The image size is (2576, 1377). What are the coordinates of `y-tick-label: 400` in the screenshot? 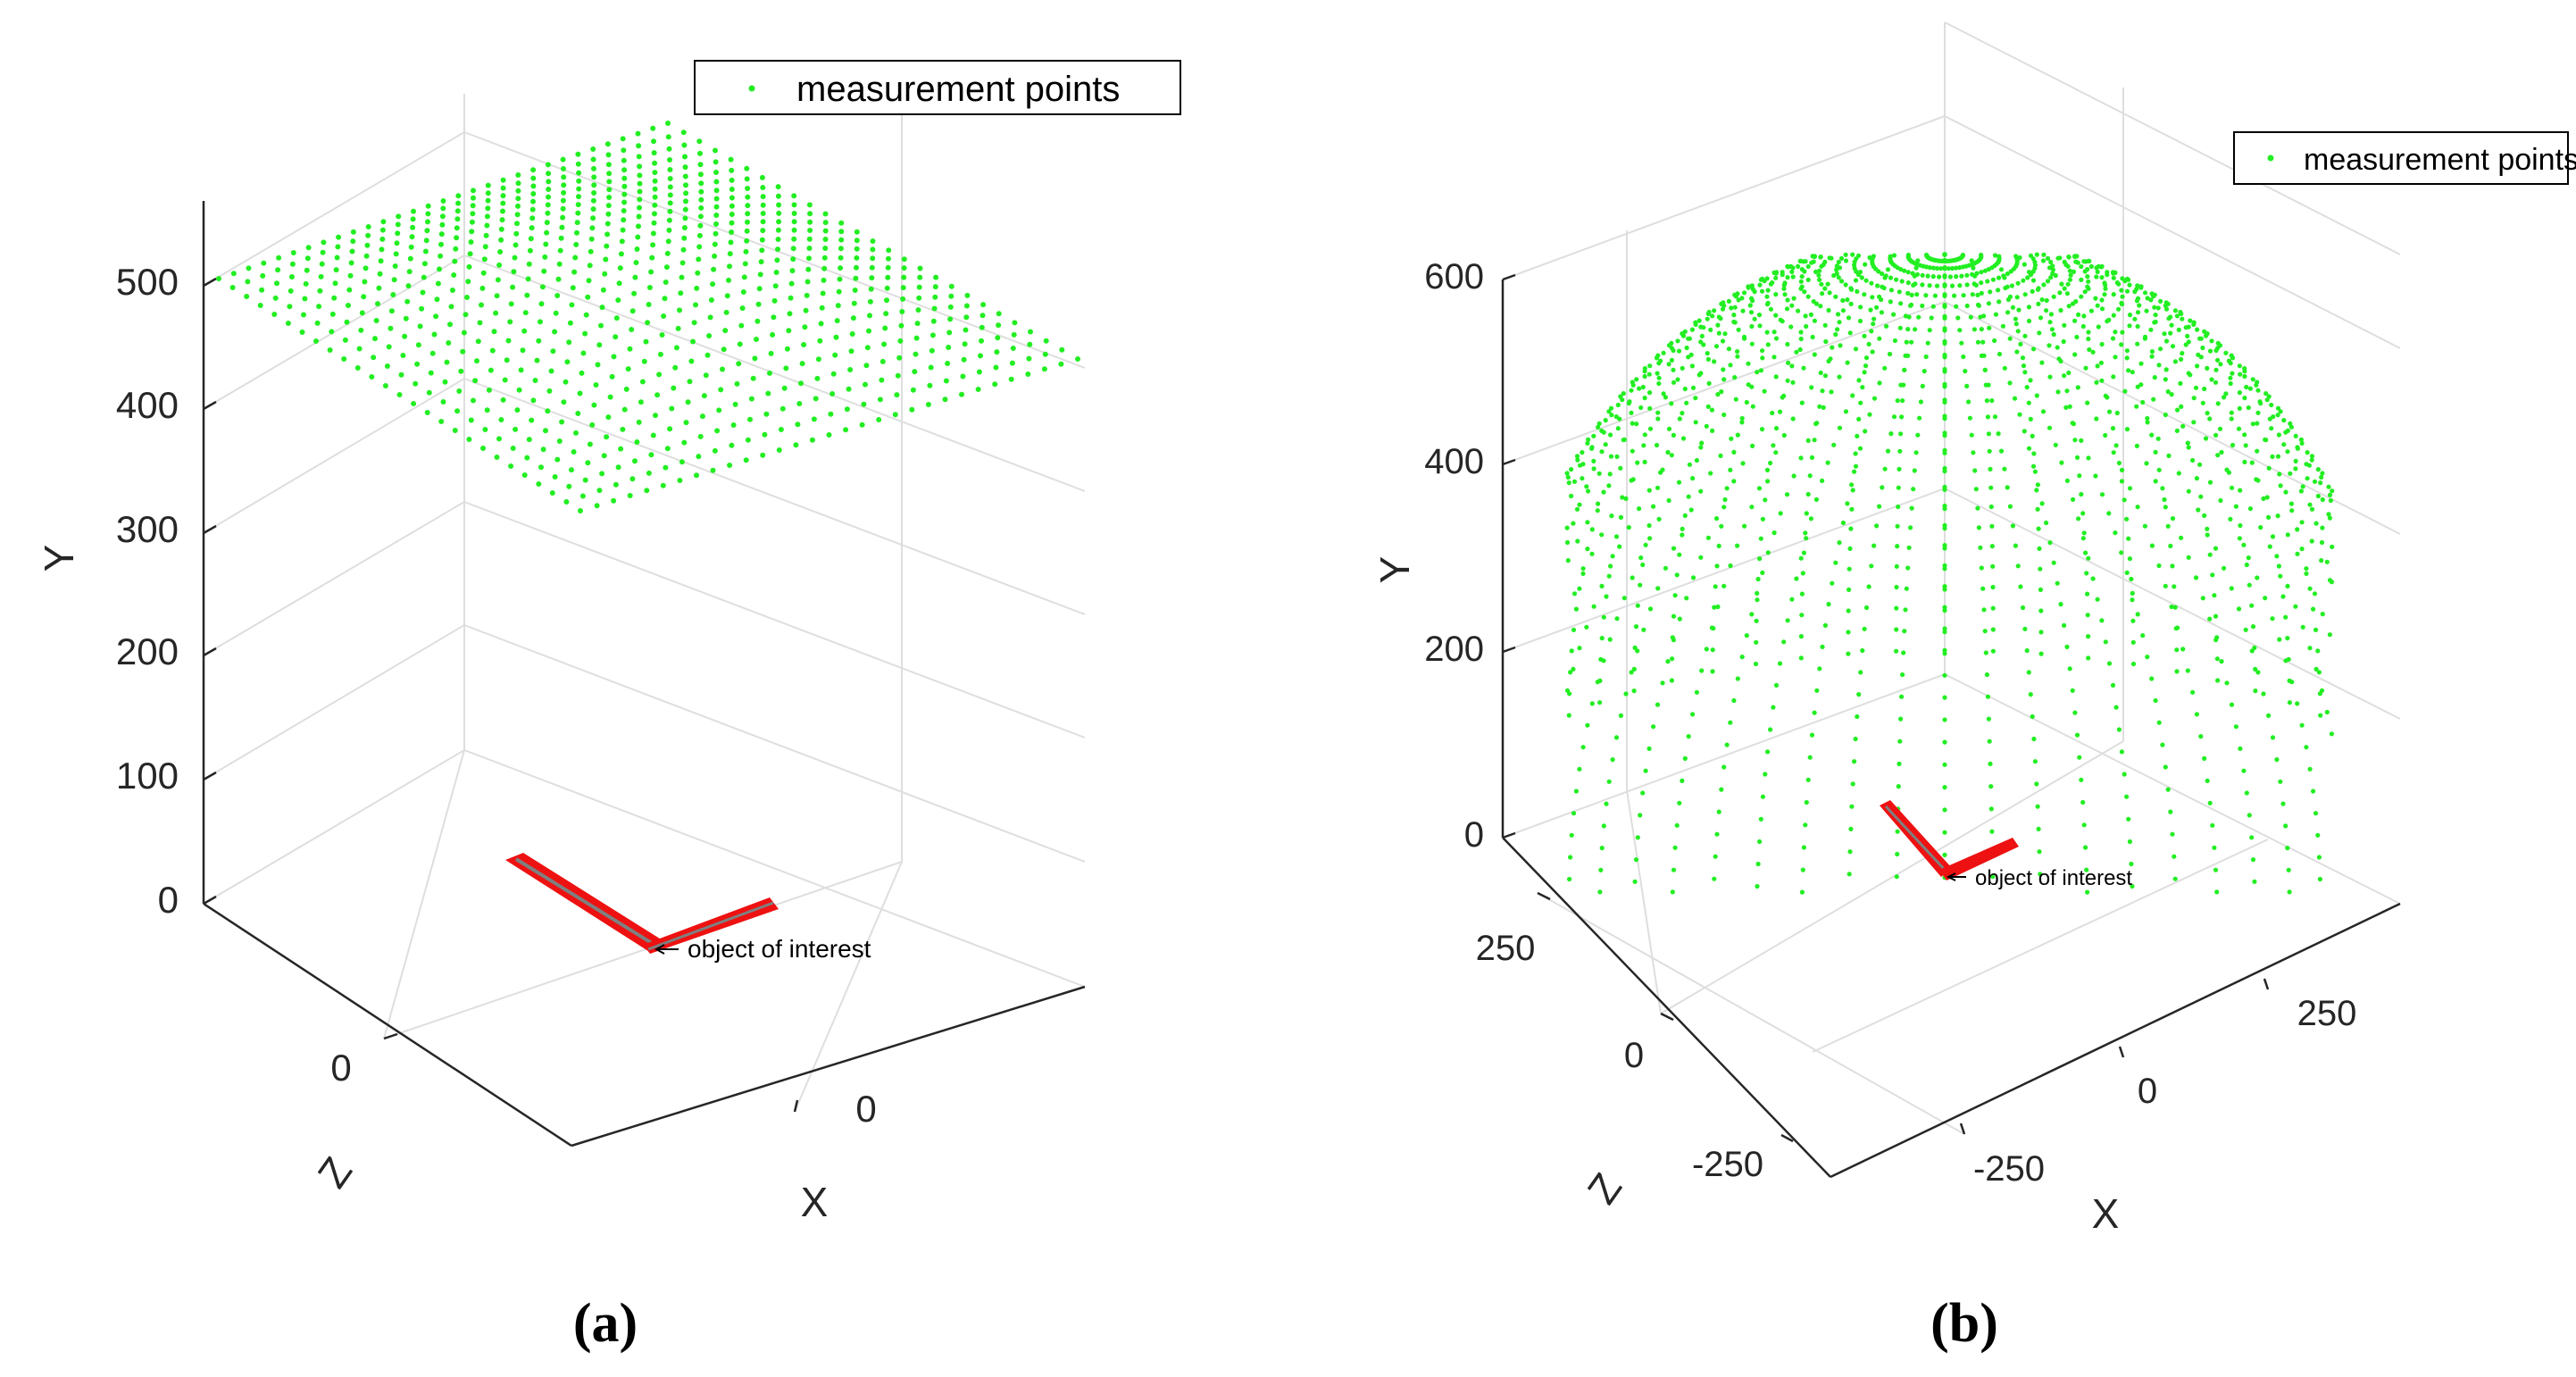 It's located at (147, 405).